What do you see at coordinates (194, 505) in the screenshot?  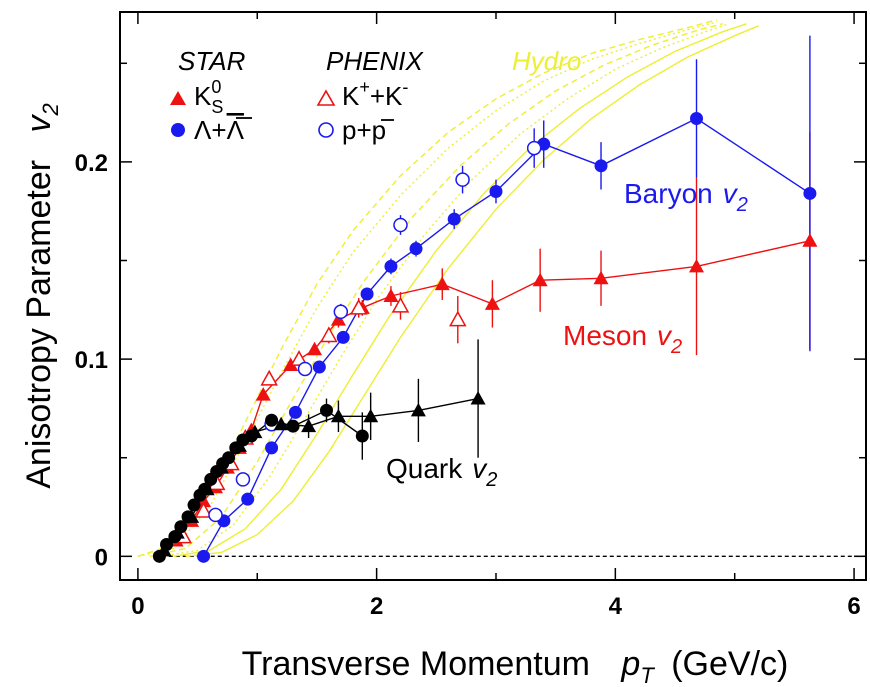 I see `point-quark-v2-baryon-scaled--5` at bounding box center [194, 505].